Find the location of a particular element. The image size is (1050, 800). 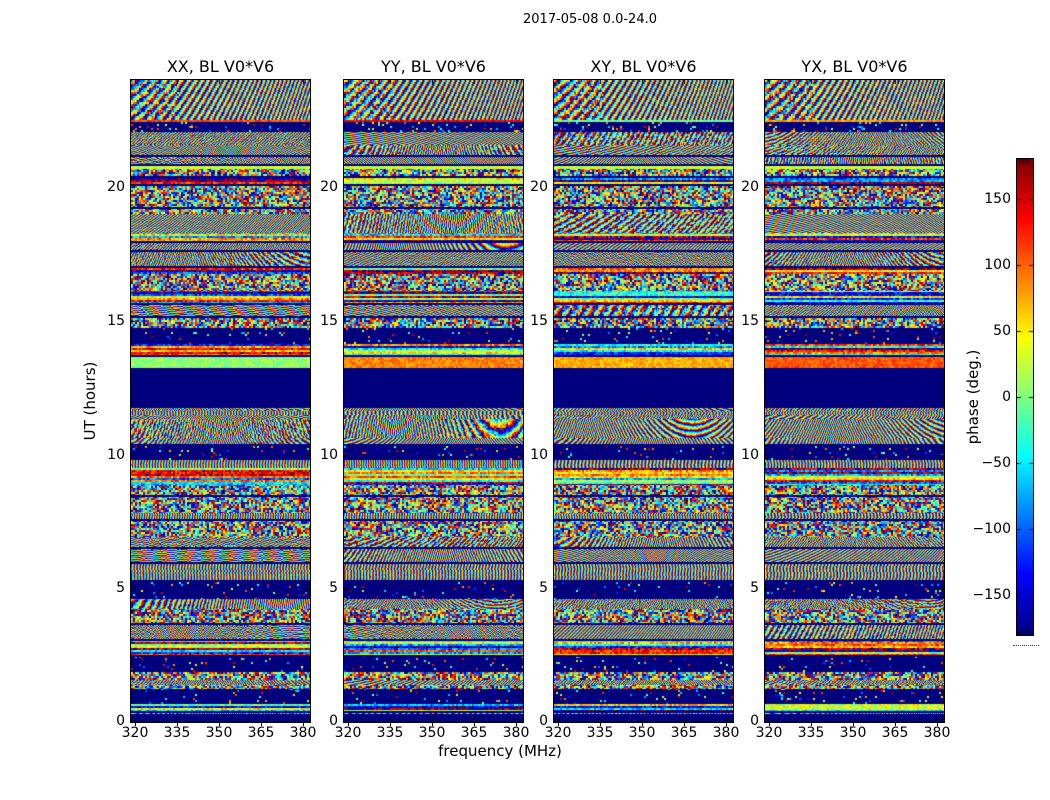

subplot-title-yy: YY, BL V0*V6 is located at coordinates (433, 66).